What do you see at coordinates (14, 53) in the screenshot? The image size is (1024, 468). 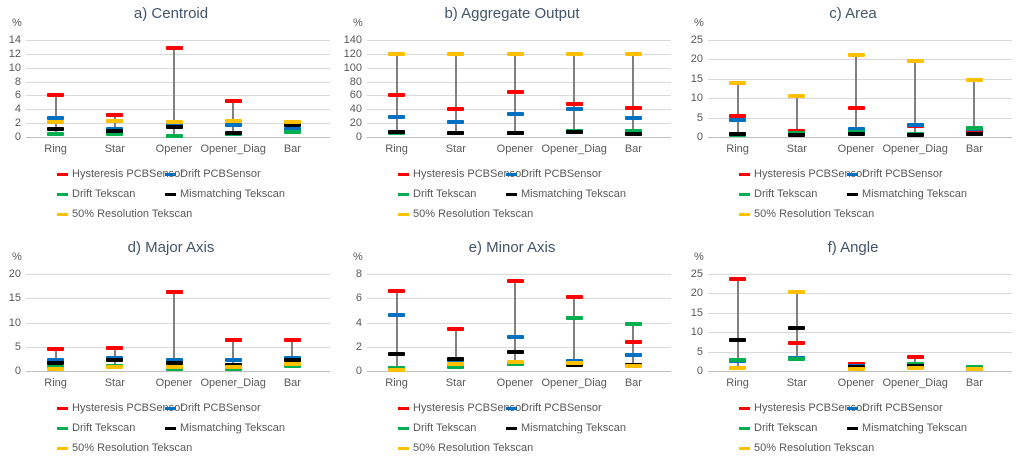 I see `y-tick-label: 12` at bounding box center [14, 53].